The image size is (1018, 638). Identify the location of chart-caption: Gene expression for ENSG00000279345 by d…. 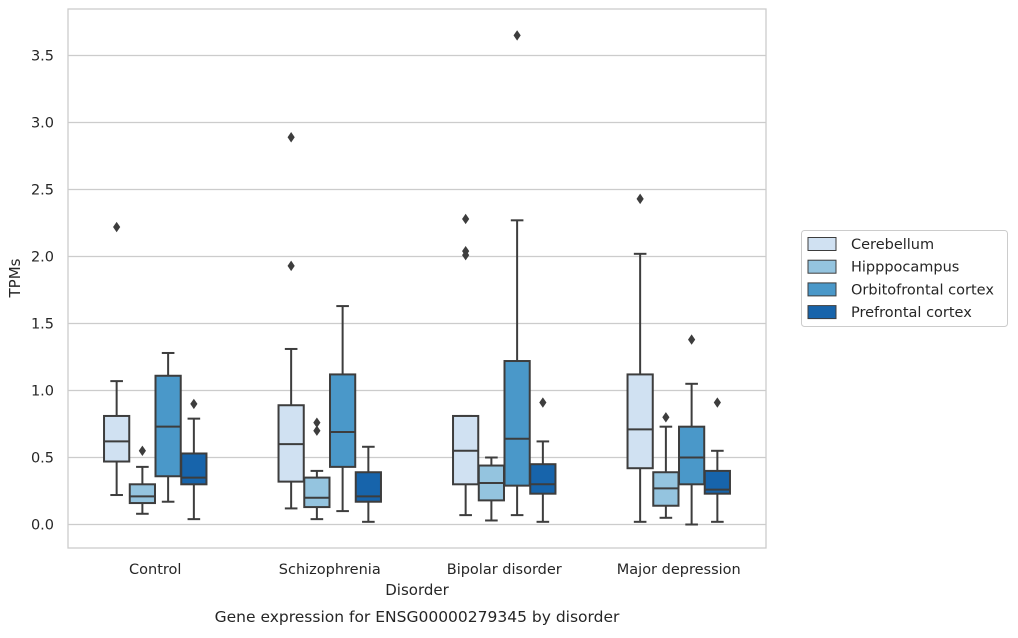
(417, 617).